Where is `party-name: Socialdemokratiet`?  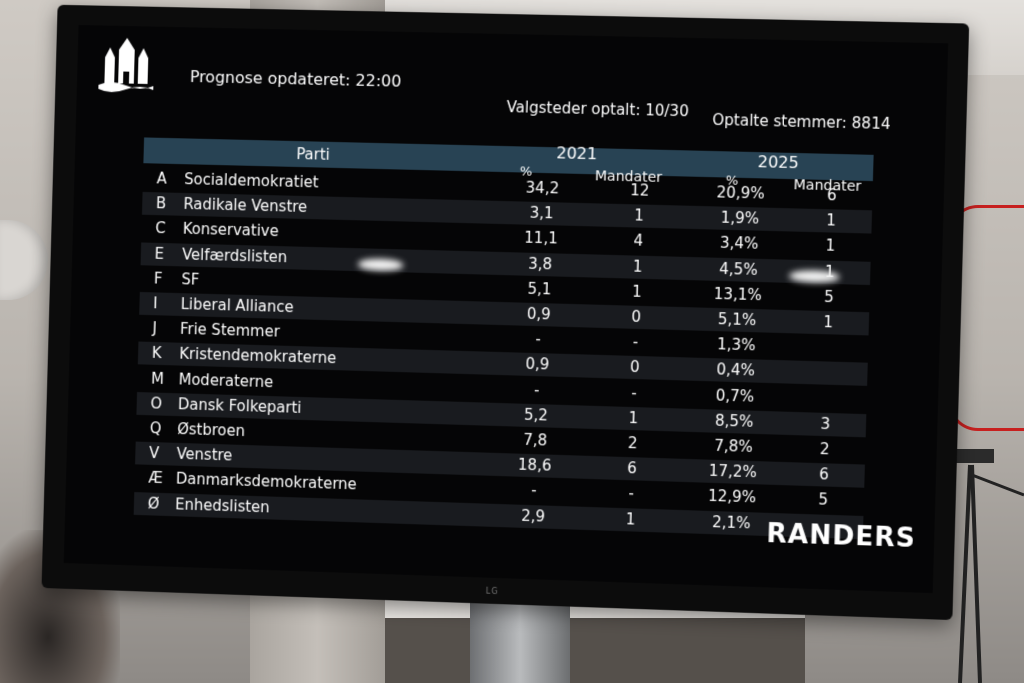
party-name: Socialdemokratiet is located at coordinates (251, 180).